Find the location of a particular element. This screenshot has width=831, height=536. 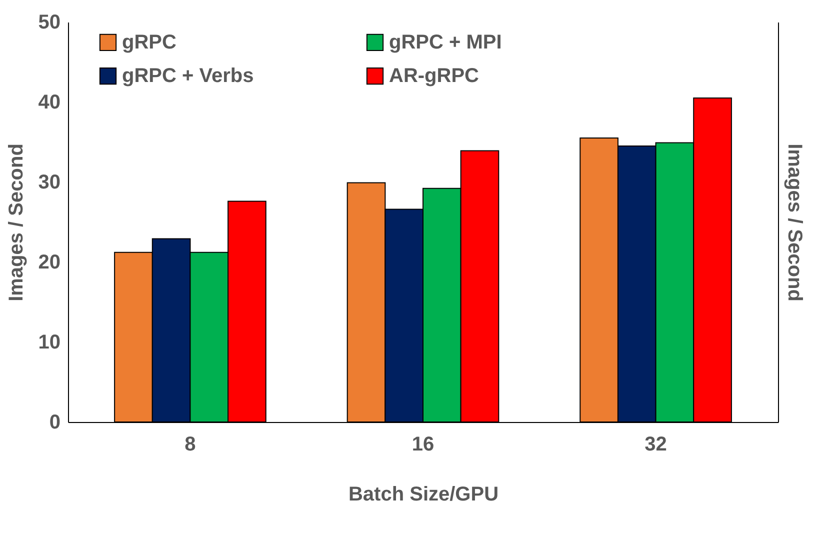

y-tick-label: 30 is located at coordinates (49, 183).